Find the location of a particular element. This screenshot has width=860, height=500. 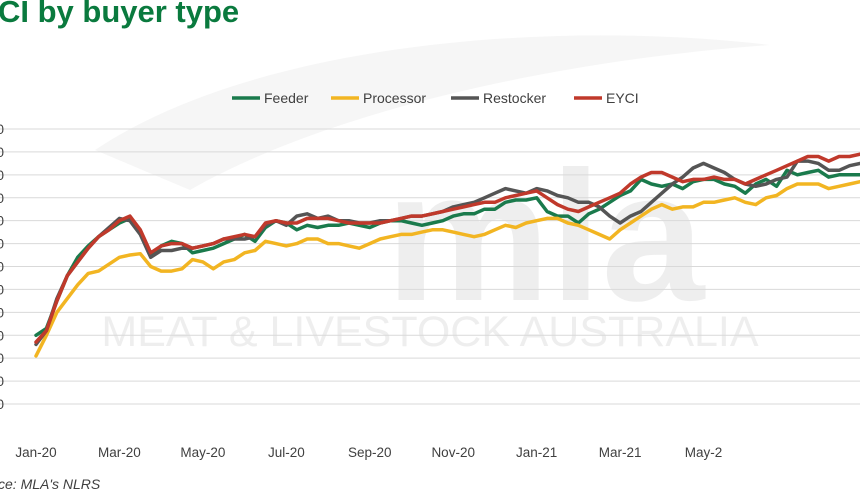

y-tick-label: 450 is located at coordinates (2, 267).